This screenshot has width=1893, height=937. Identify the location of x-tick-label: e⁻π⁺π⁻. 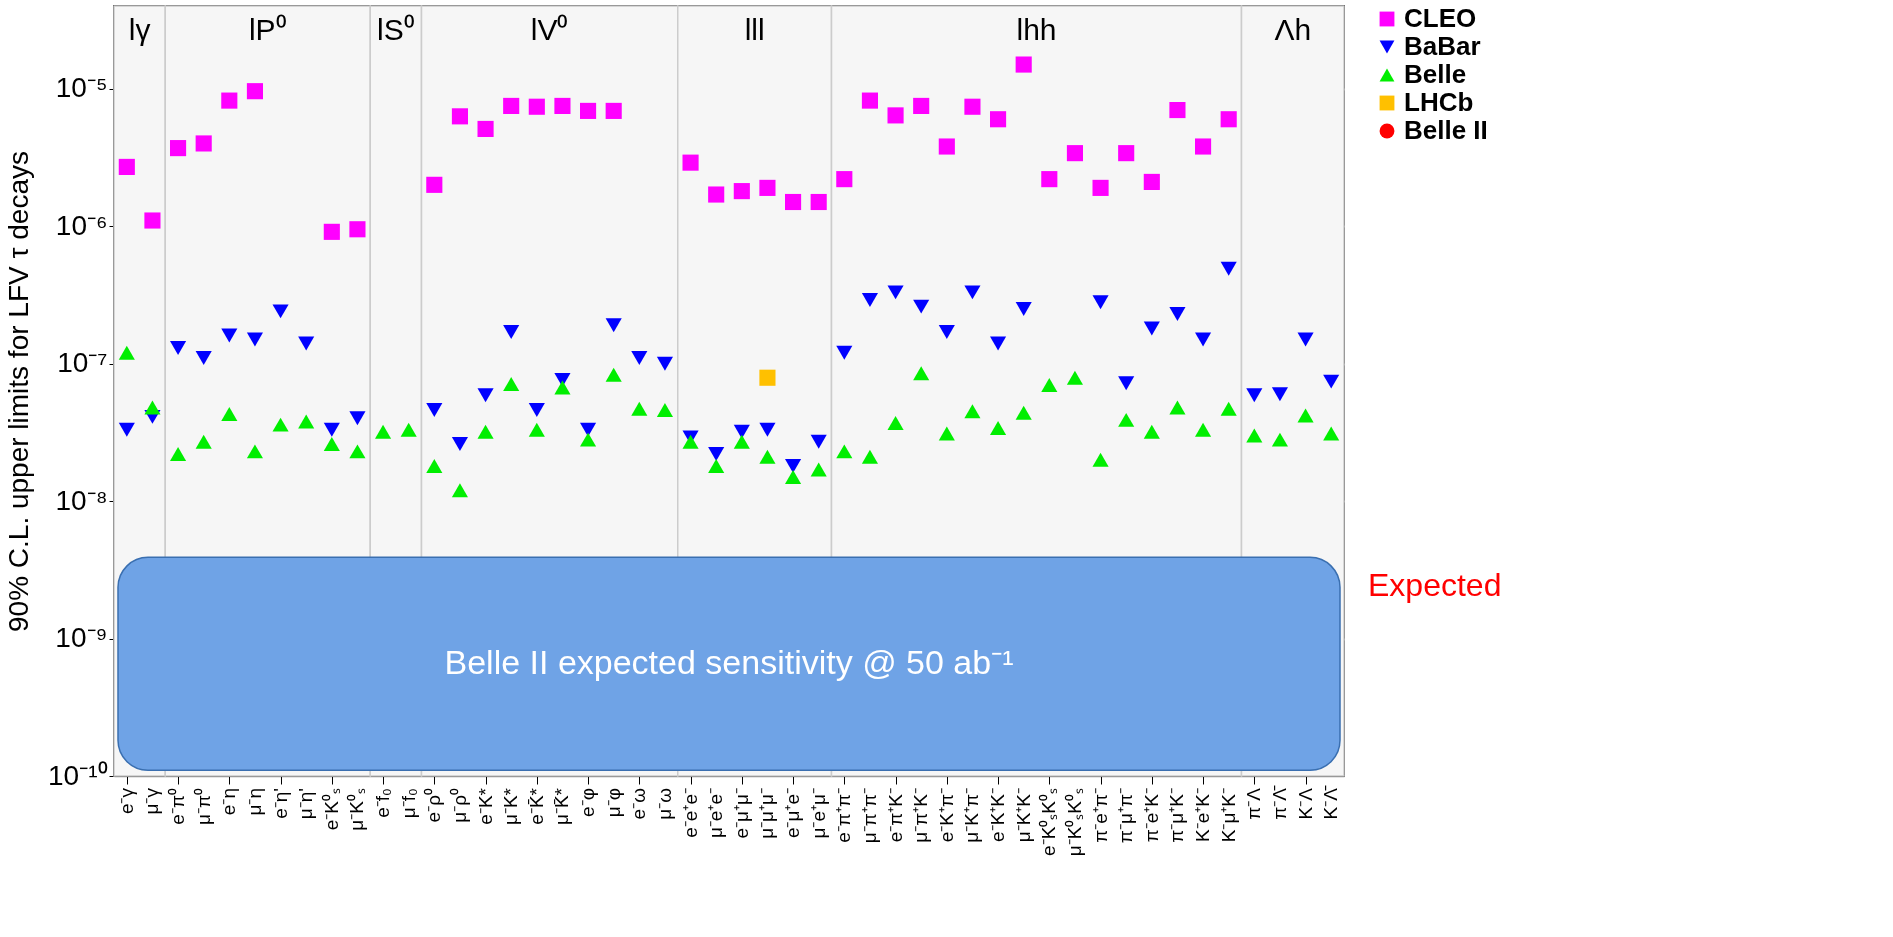
(844, 815).